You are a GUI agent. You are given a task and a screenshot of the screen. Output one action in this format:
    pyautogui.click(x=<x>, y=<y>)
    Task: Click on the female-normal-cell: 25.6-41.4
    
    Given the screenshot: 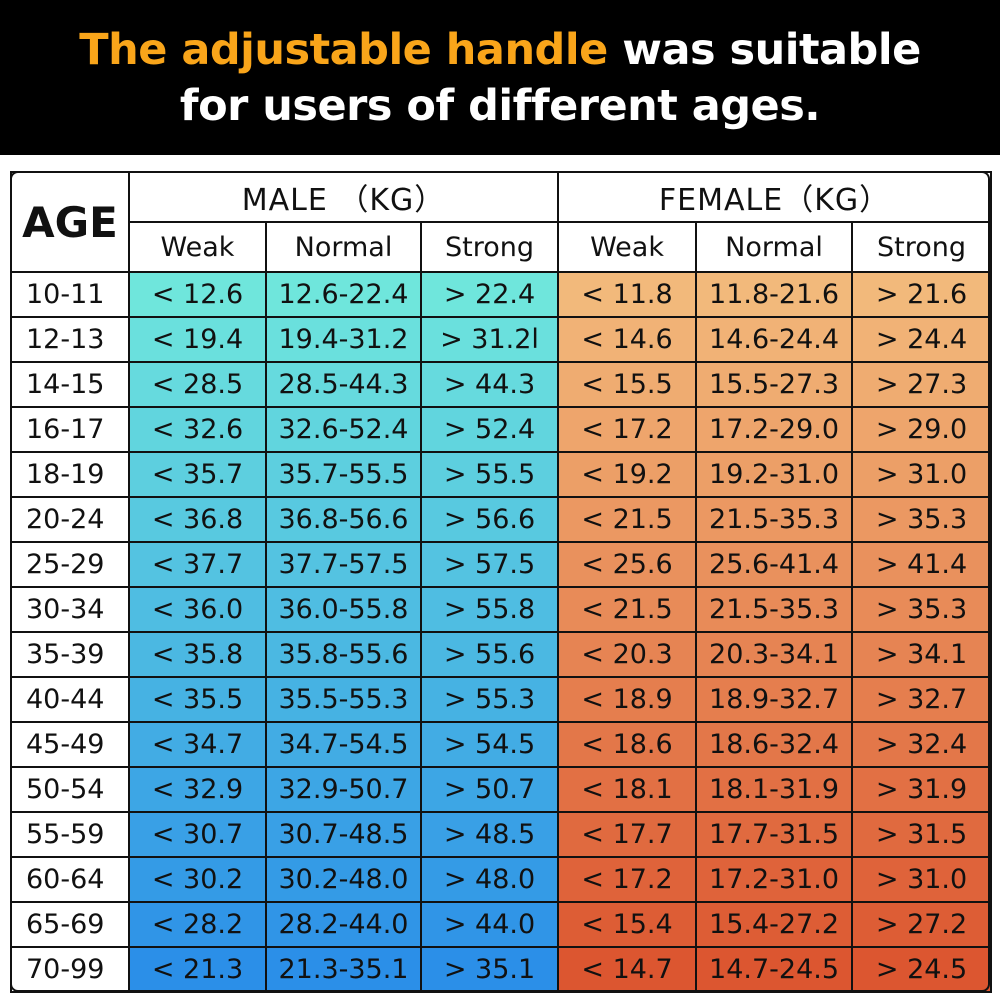 What is the action you would take?
    pyautogui.click(x=774, y=564)
    